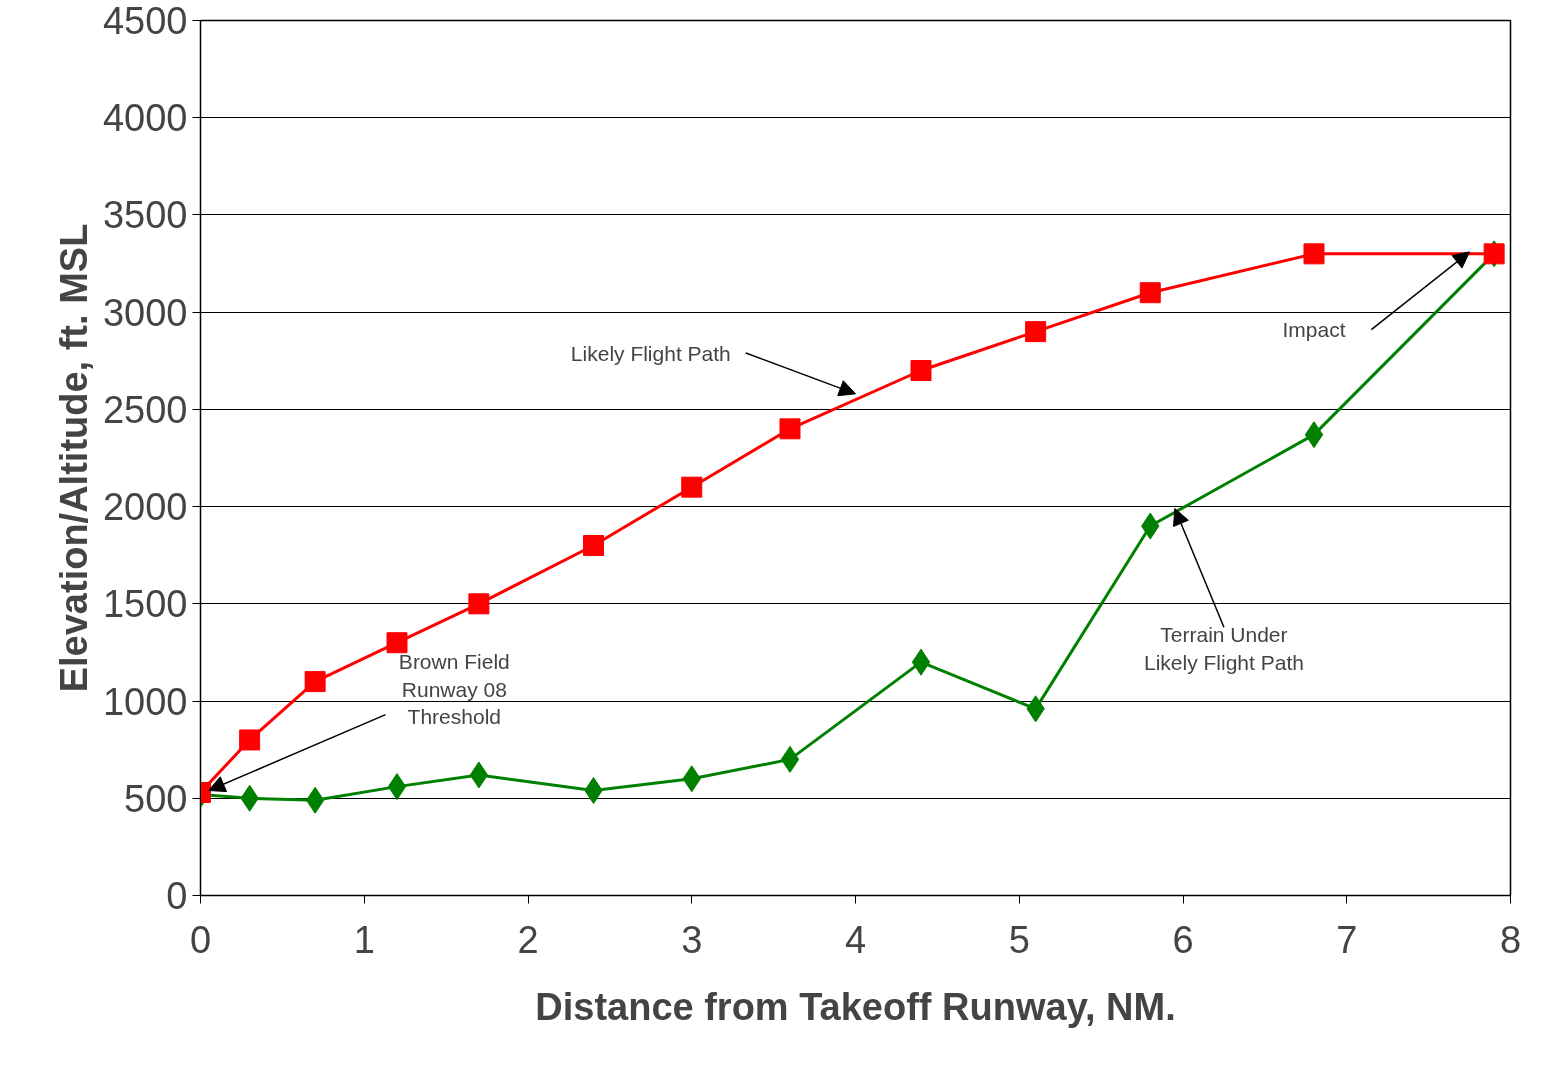 This screenshot has height=1070, width=1543. Describe the element at coordinates (1314, 330) in the screenshot. I see `annotation: Impact` at that location.